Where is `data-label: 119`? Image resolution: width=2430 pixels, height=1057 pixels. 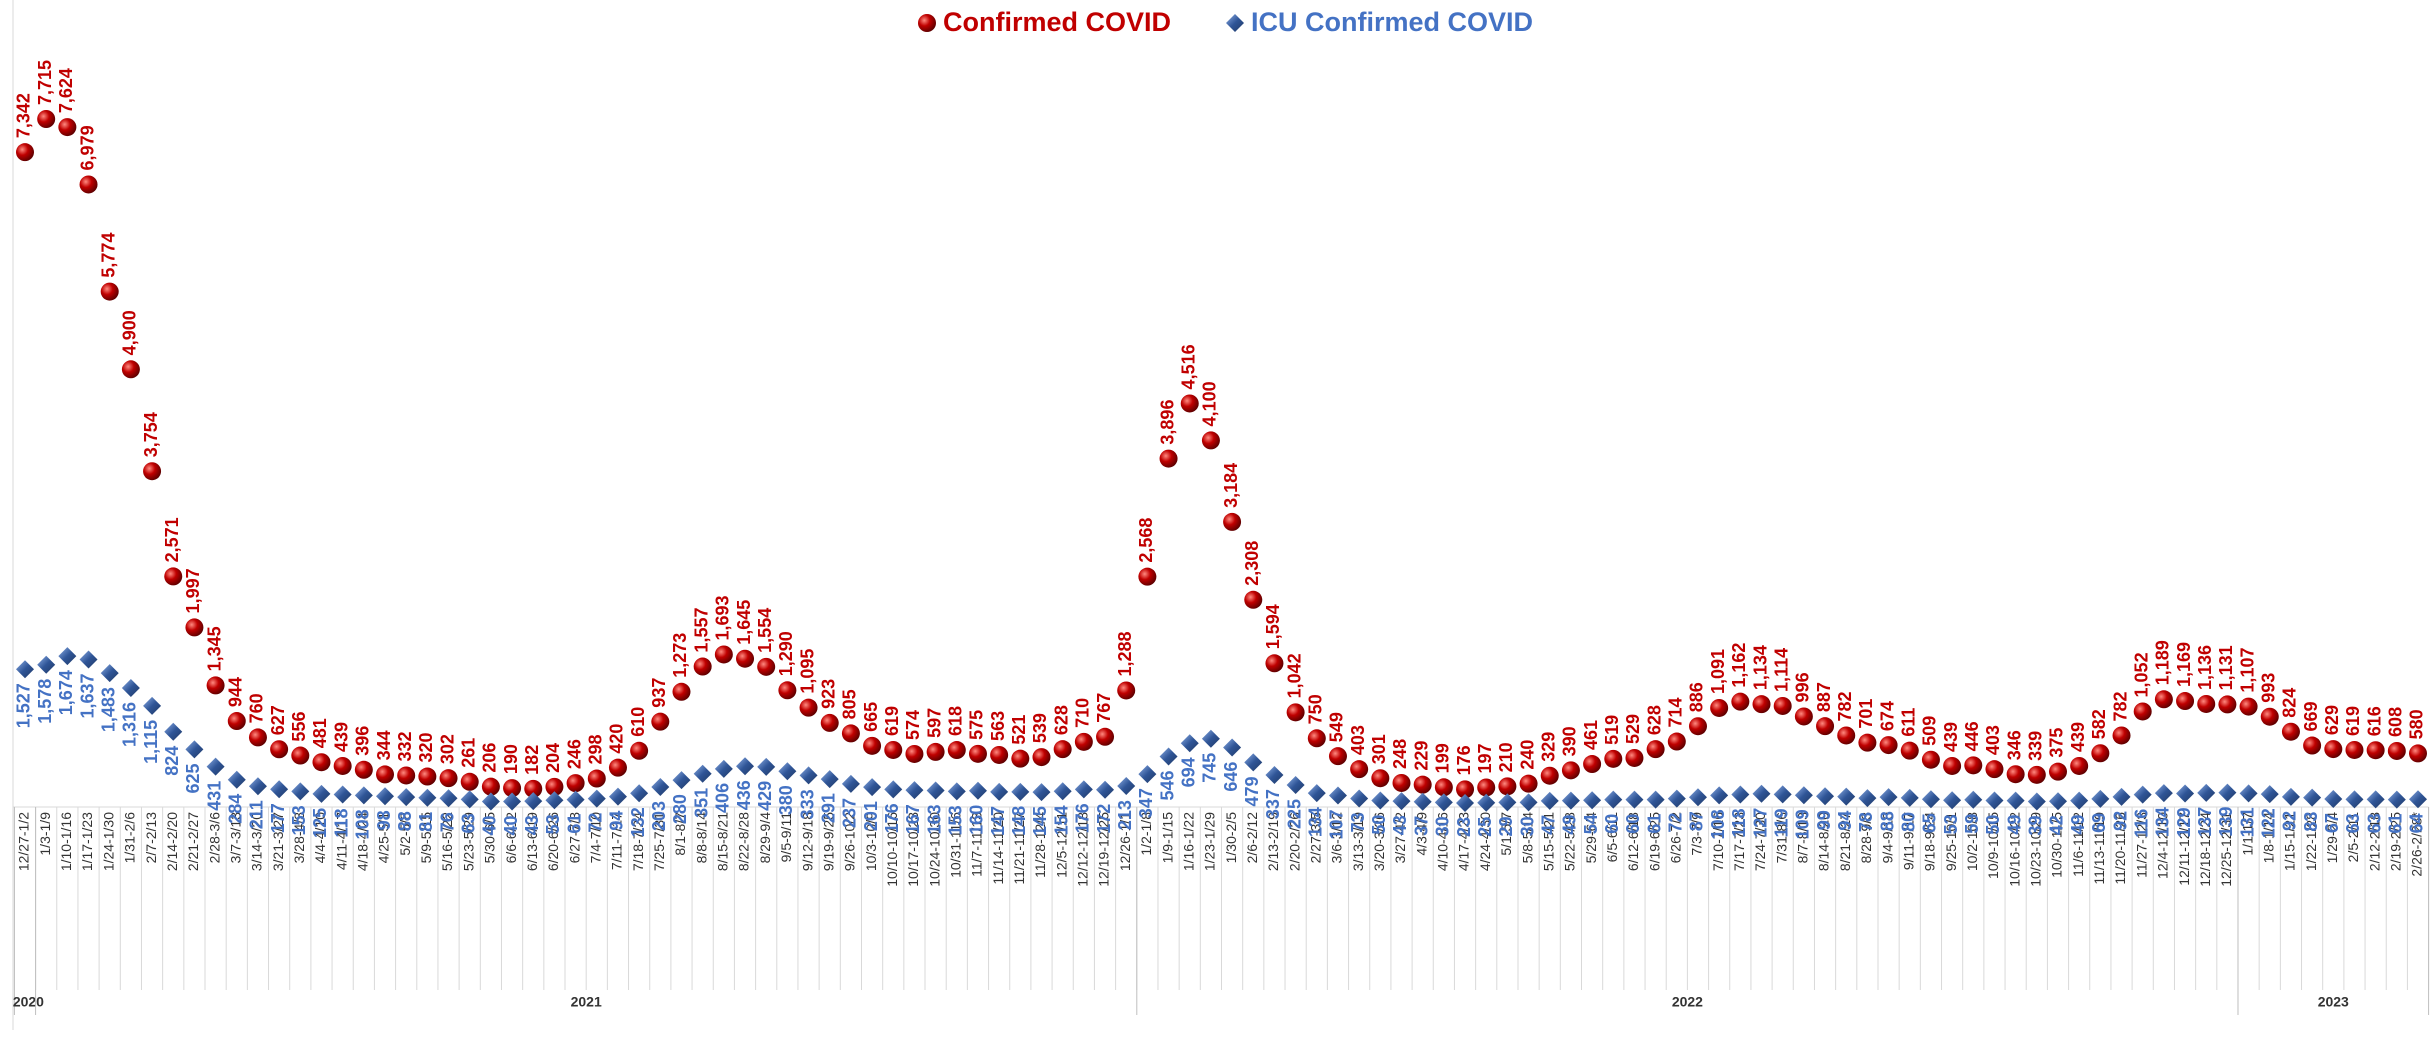
data-label: 119 is located at coordinates (1781, 822).